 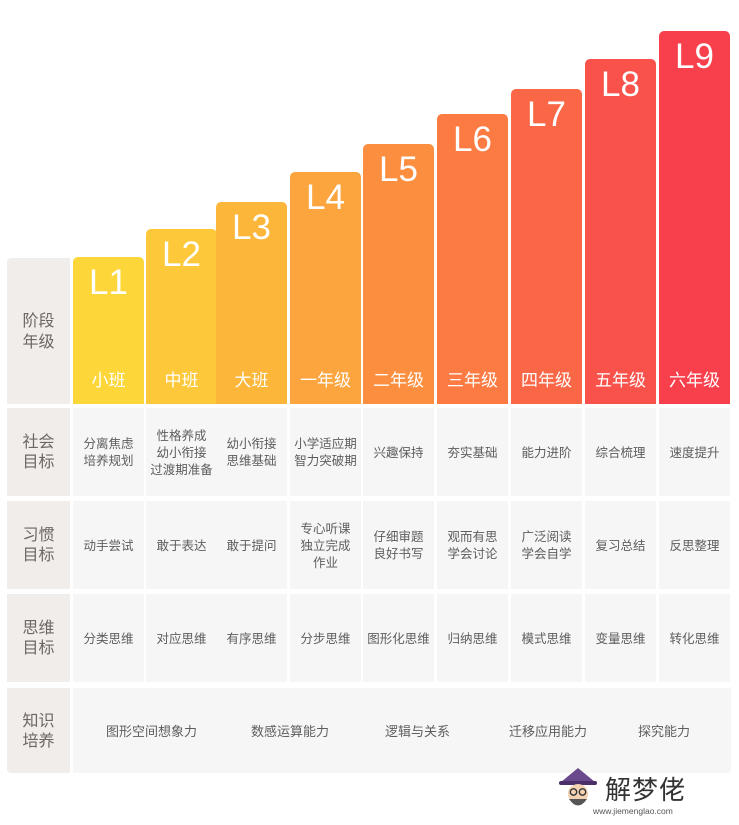 I want to click on thinking-goals-cell: 分类思维, so click(x=108, y=638).